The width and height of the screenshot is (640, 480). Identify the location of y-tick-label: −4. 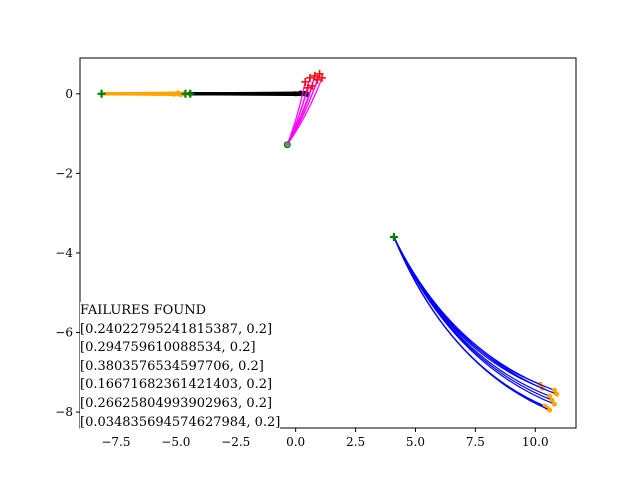
(64, 253).